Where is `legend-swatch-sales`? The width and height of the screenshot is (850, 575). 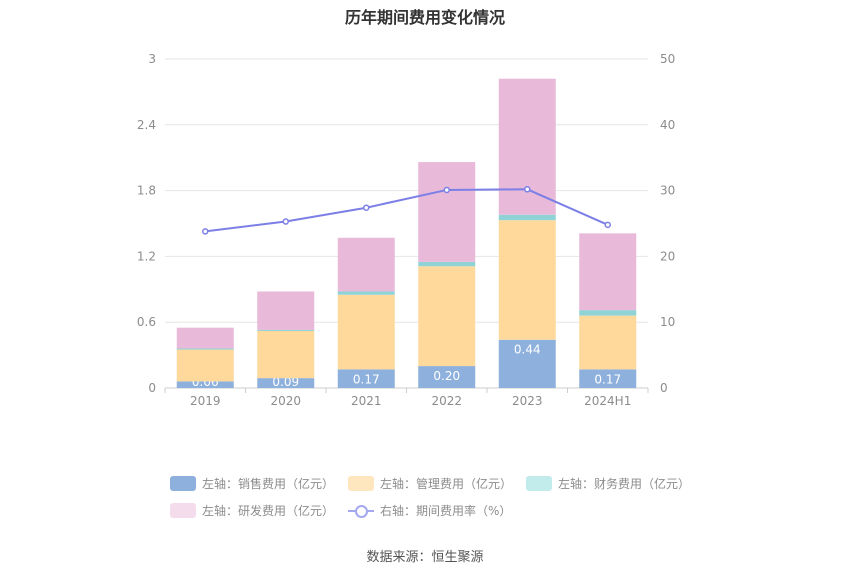 legend-swatch-sales is located at coordinates (183, 483).